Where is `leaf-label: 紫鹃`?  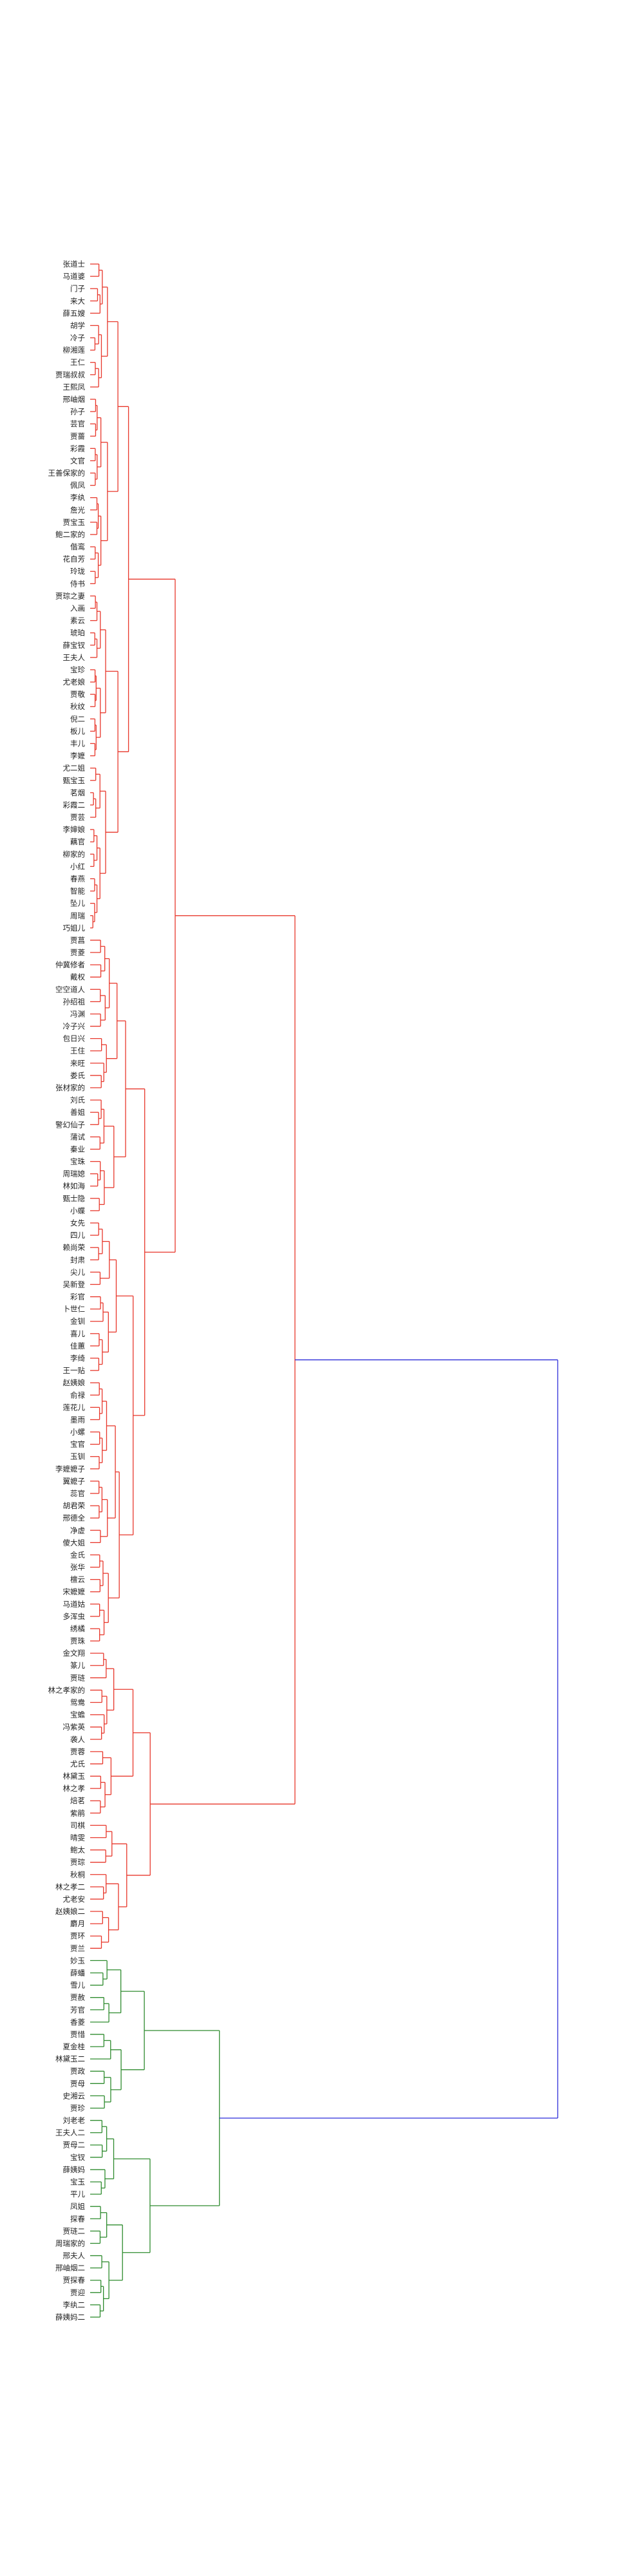
leaf-label: 紫鹃 is located at coordinates (77, 1812).